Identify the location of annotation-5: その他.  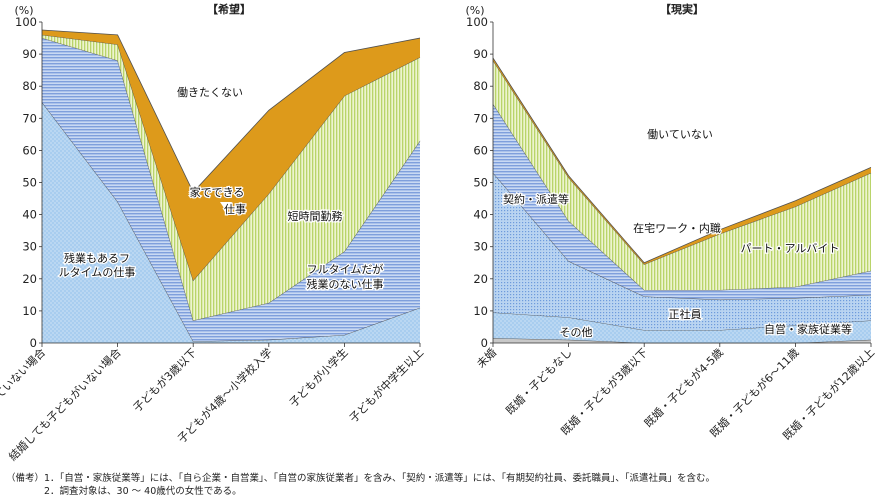
(576, 332).